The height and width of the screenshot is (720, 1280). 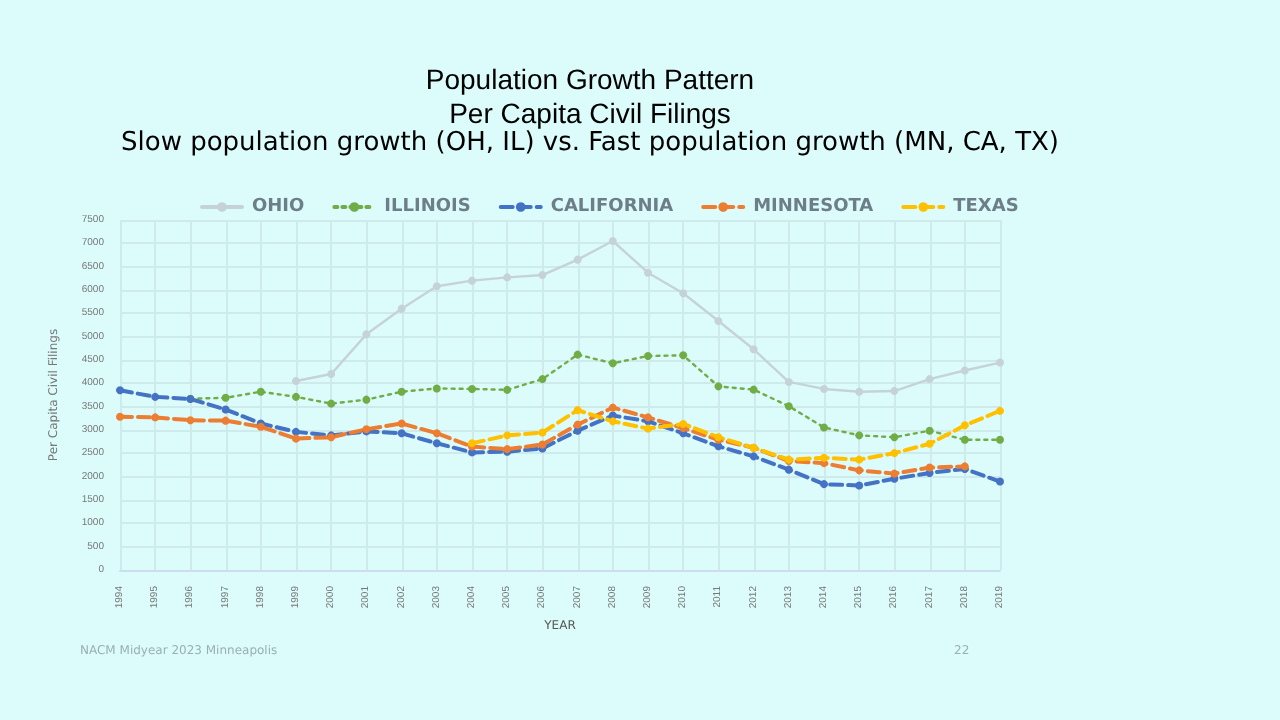 What do you see at coordinates (813, 207) in the screenshot?
I see `legend-label: MINNESOTA` at bounding box center [813, 207].